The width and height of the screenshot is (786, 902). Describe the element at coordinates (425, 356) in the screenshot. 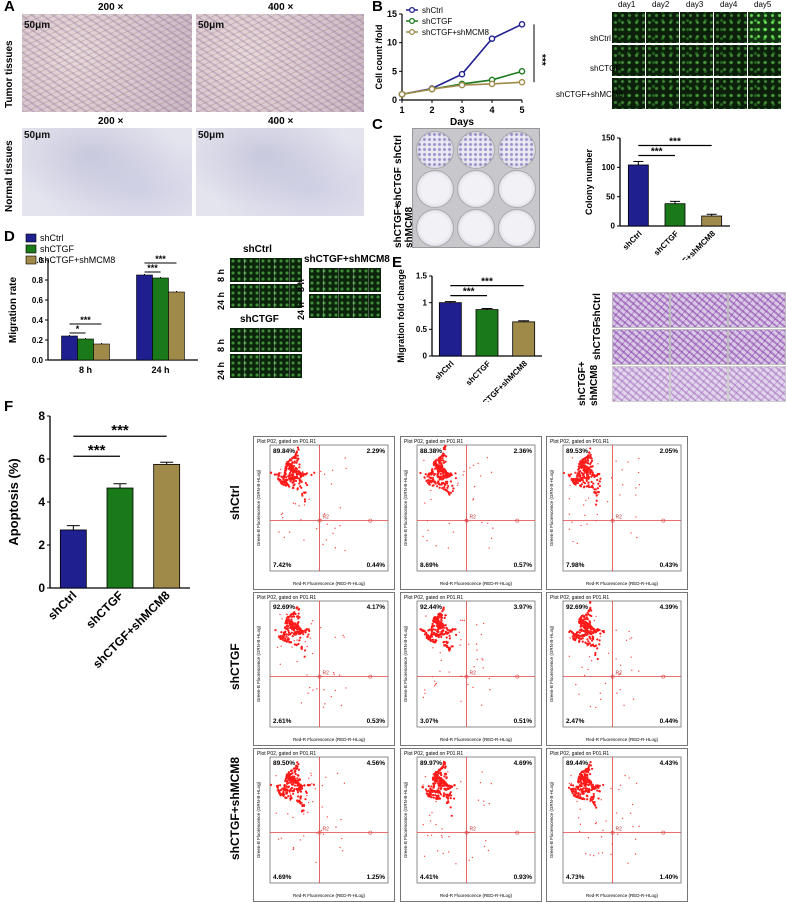

I see `y-tick-label: 0` at that location.